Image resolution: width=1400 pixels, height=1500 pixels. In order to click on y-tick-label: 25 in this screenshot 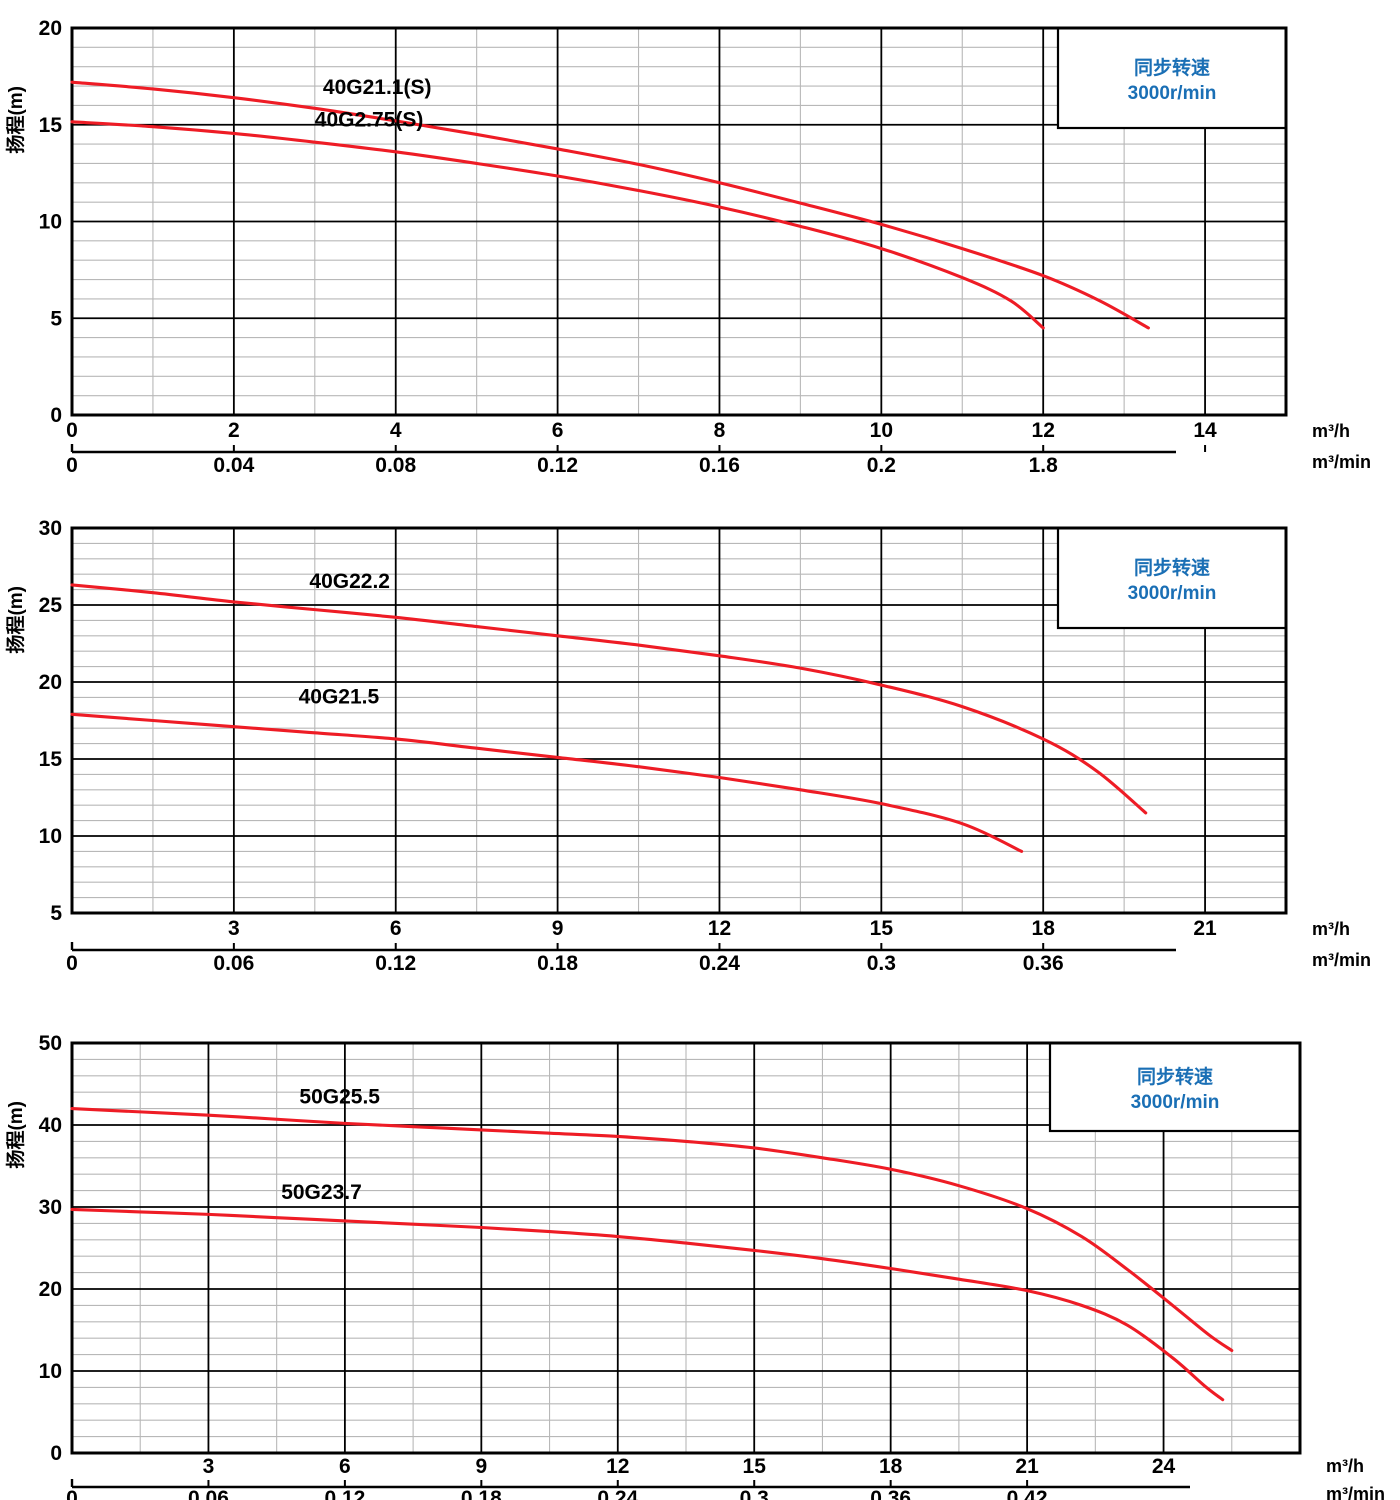, I will do `click(51, 605)`.